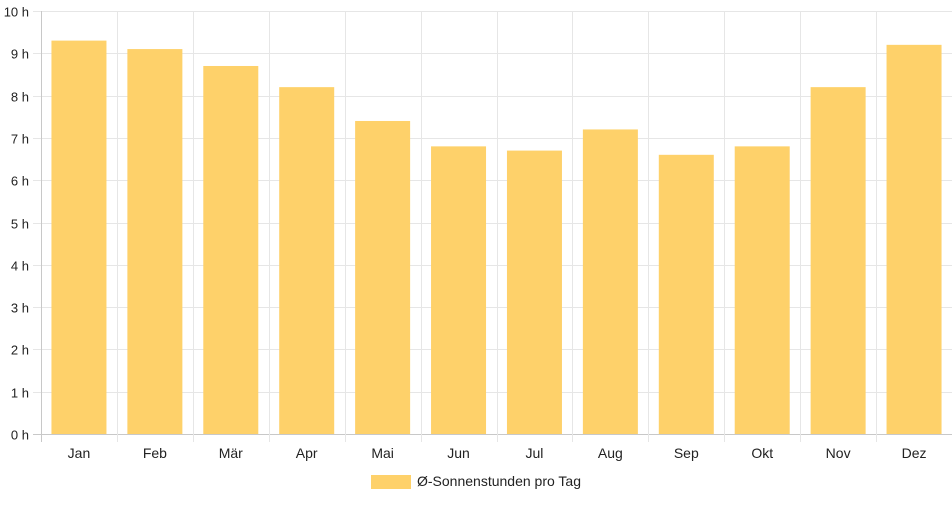 This screenshot has height=505, width=952. Describe the element at coordinates (20, 139) in the screenshot. I see `y-tick-label: 7 h` at that location.